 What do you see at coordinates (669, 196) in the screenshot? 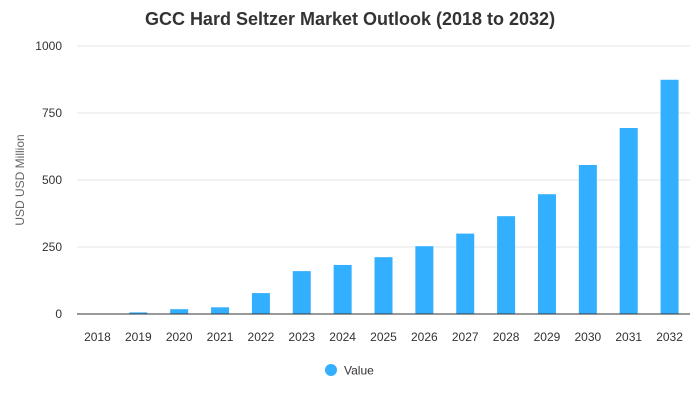
I see `bar-2032` at bounding box center [669, 196].